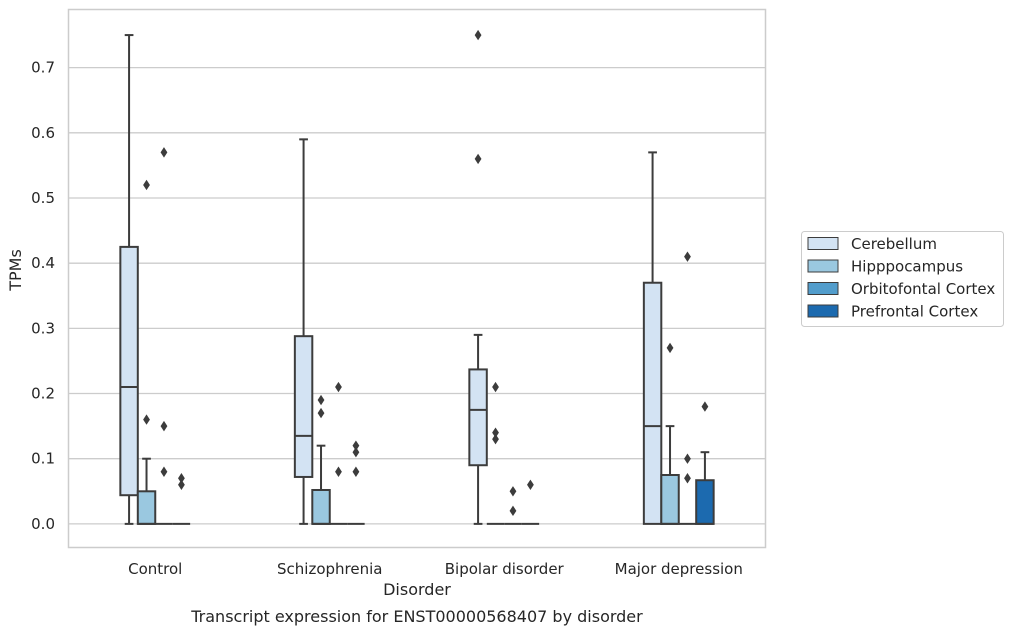  Describe the element at coordinates (43, 328) in the screenshot. I see `y-tick-label: 0.3` at that location.